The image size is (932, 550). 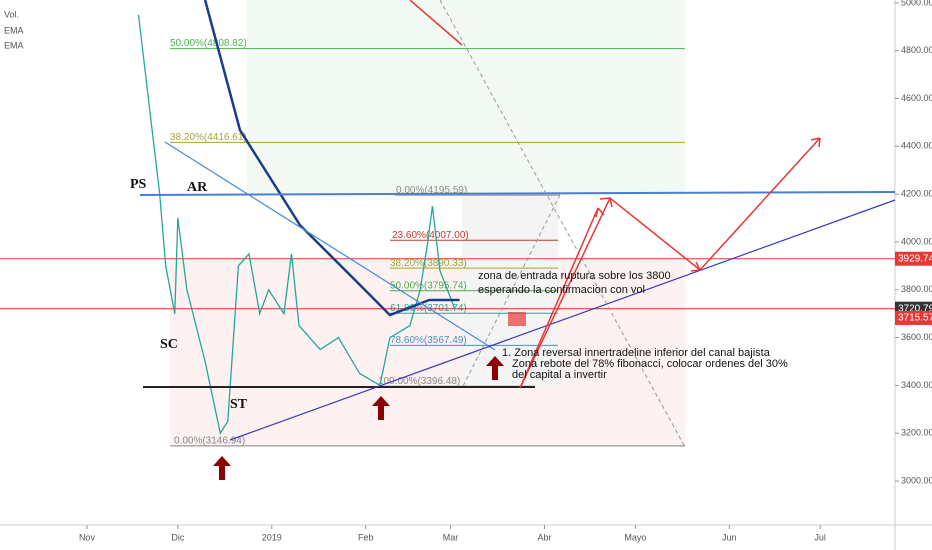 What do you see at coordinates (451, 537) in the screenshot?
I see `x-tick-label: Mar` at bounding box center [451, 537].